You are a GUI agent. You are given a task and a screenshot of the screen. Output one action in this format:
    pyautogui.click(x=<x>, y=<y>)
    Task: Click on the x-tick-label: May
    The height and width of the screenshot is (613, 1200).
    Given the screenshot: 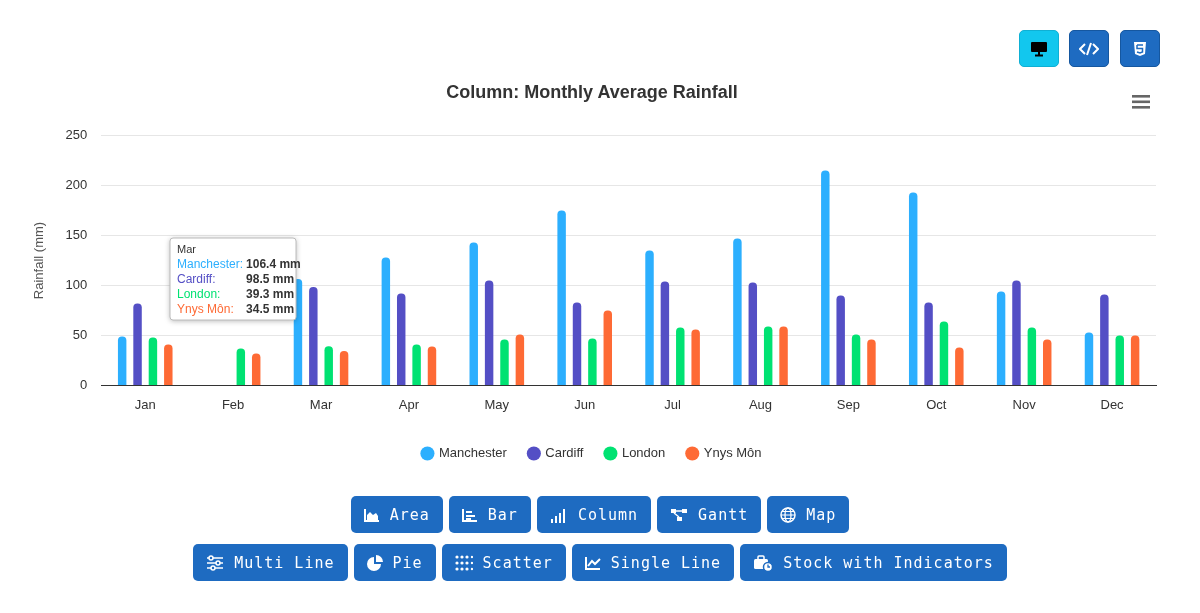 What is the action you would take?
    pyautogui.click(x=497, y=404)
    